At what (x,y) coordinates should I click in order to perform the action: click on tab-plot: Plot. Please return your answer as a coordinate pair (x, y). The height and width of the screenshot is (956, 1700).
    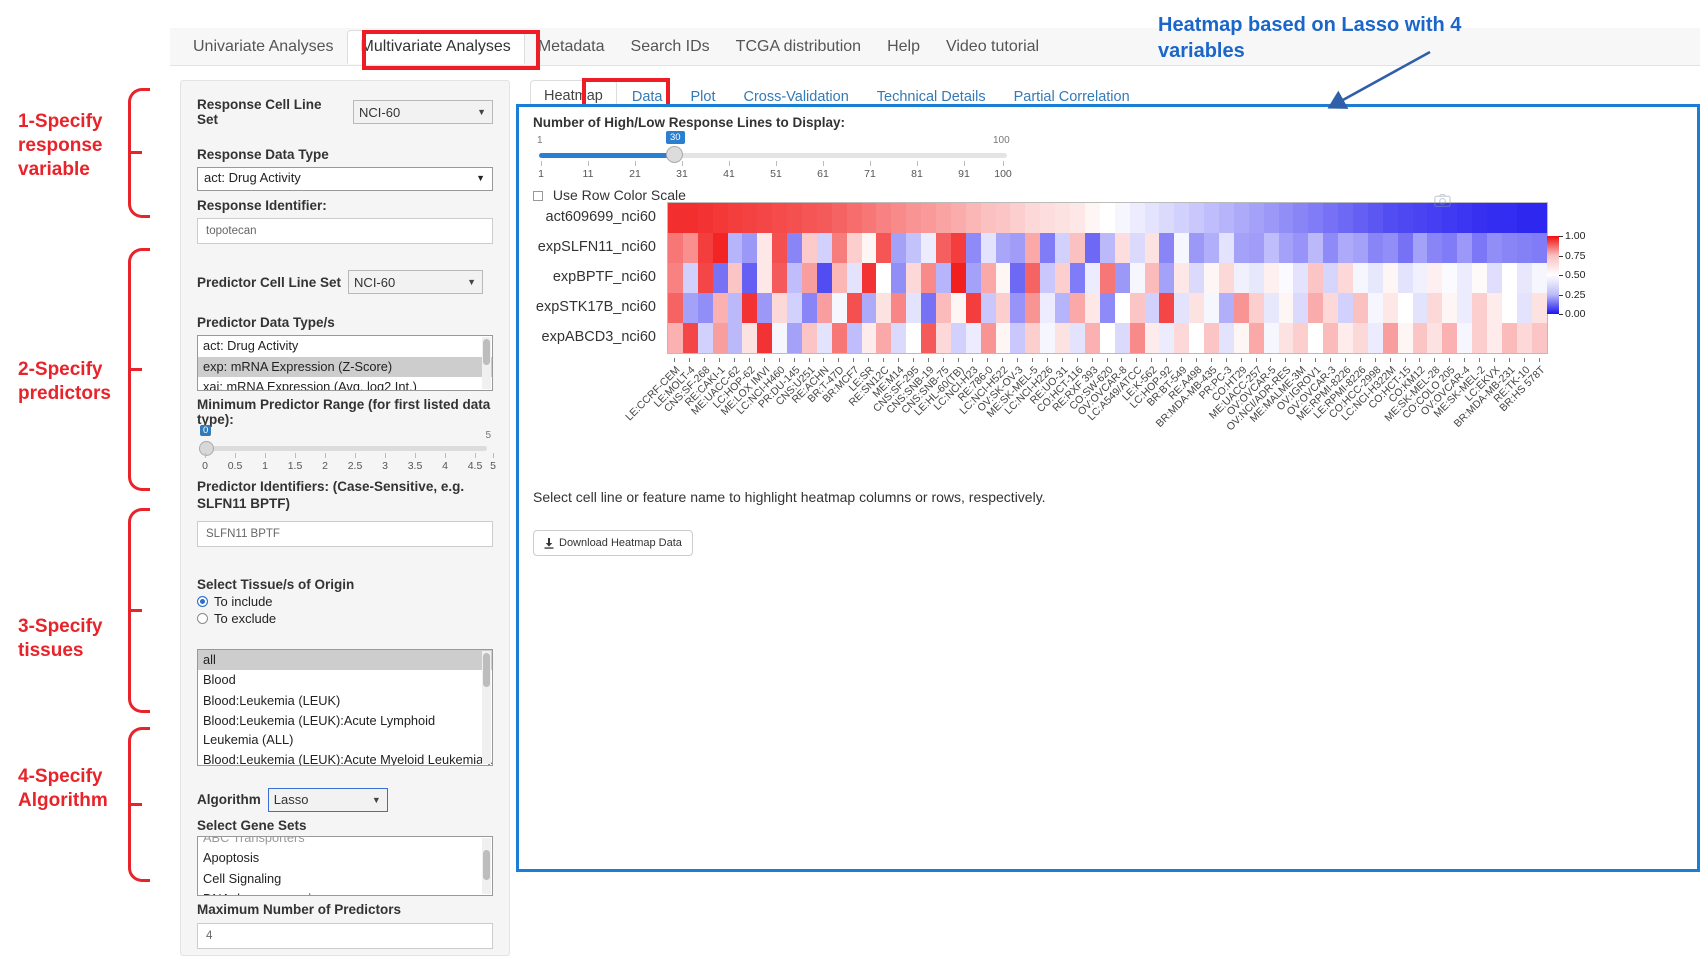
    Looking at the image, I should click on (703, 97).